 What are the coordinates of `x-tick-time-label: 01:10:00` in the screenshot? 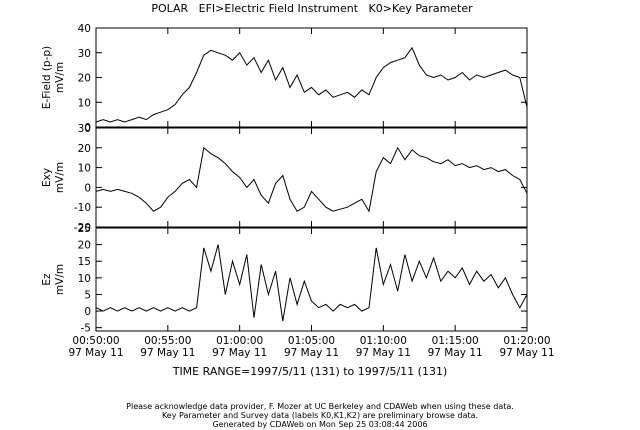 It's located at (383, 341).